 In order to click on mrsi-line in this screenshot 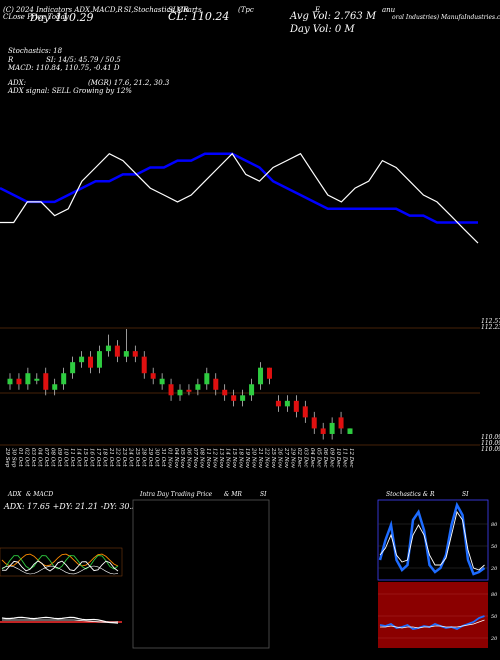, I will do `click(432, 622)`.